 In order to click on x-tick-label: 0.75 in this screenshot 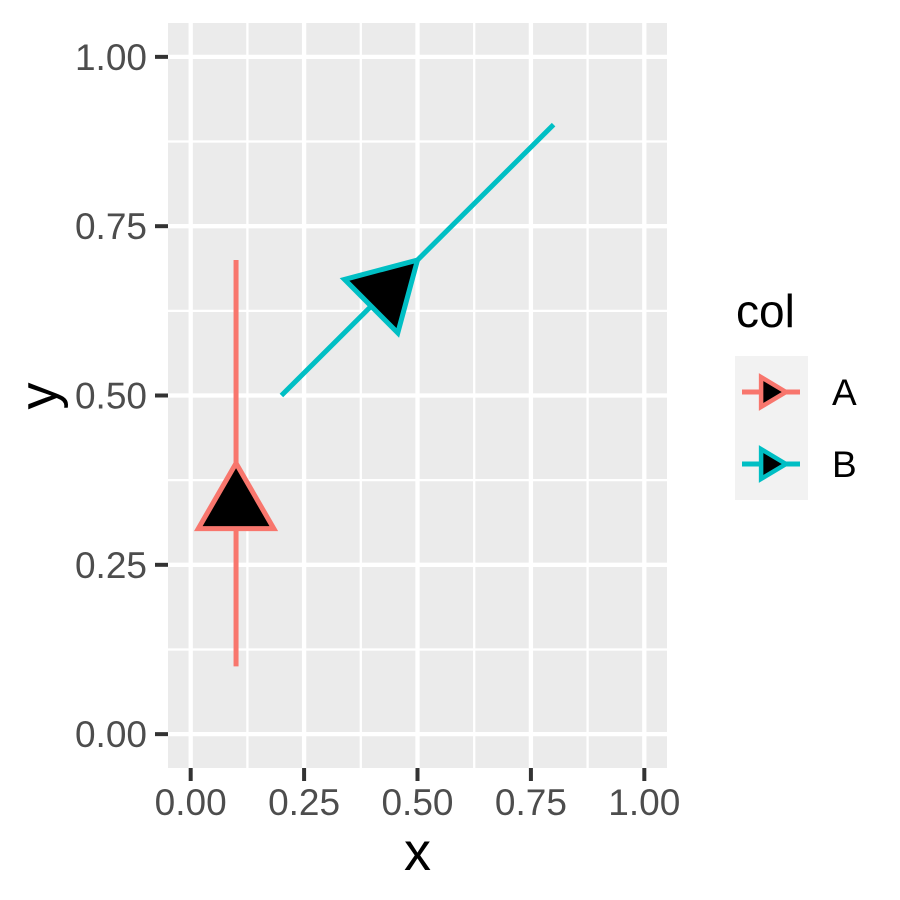, I will do `click(531, 802)`.